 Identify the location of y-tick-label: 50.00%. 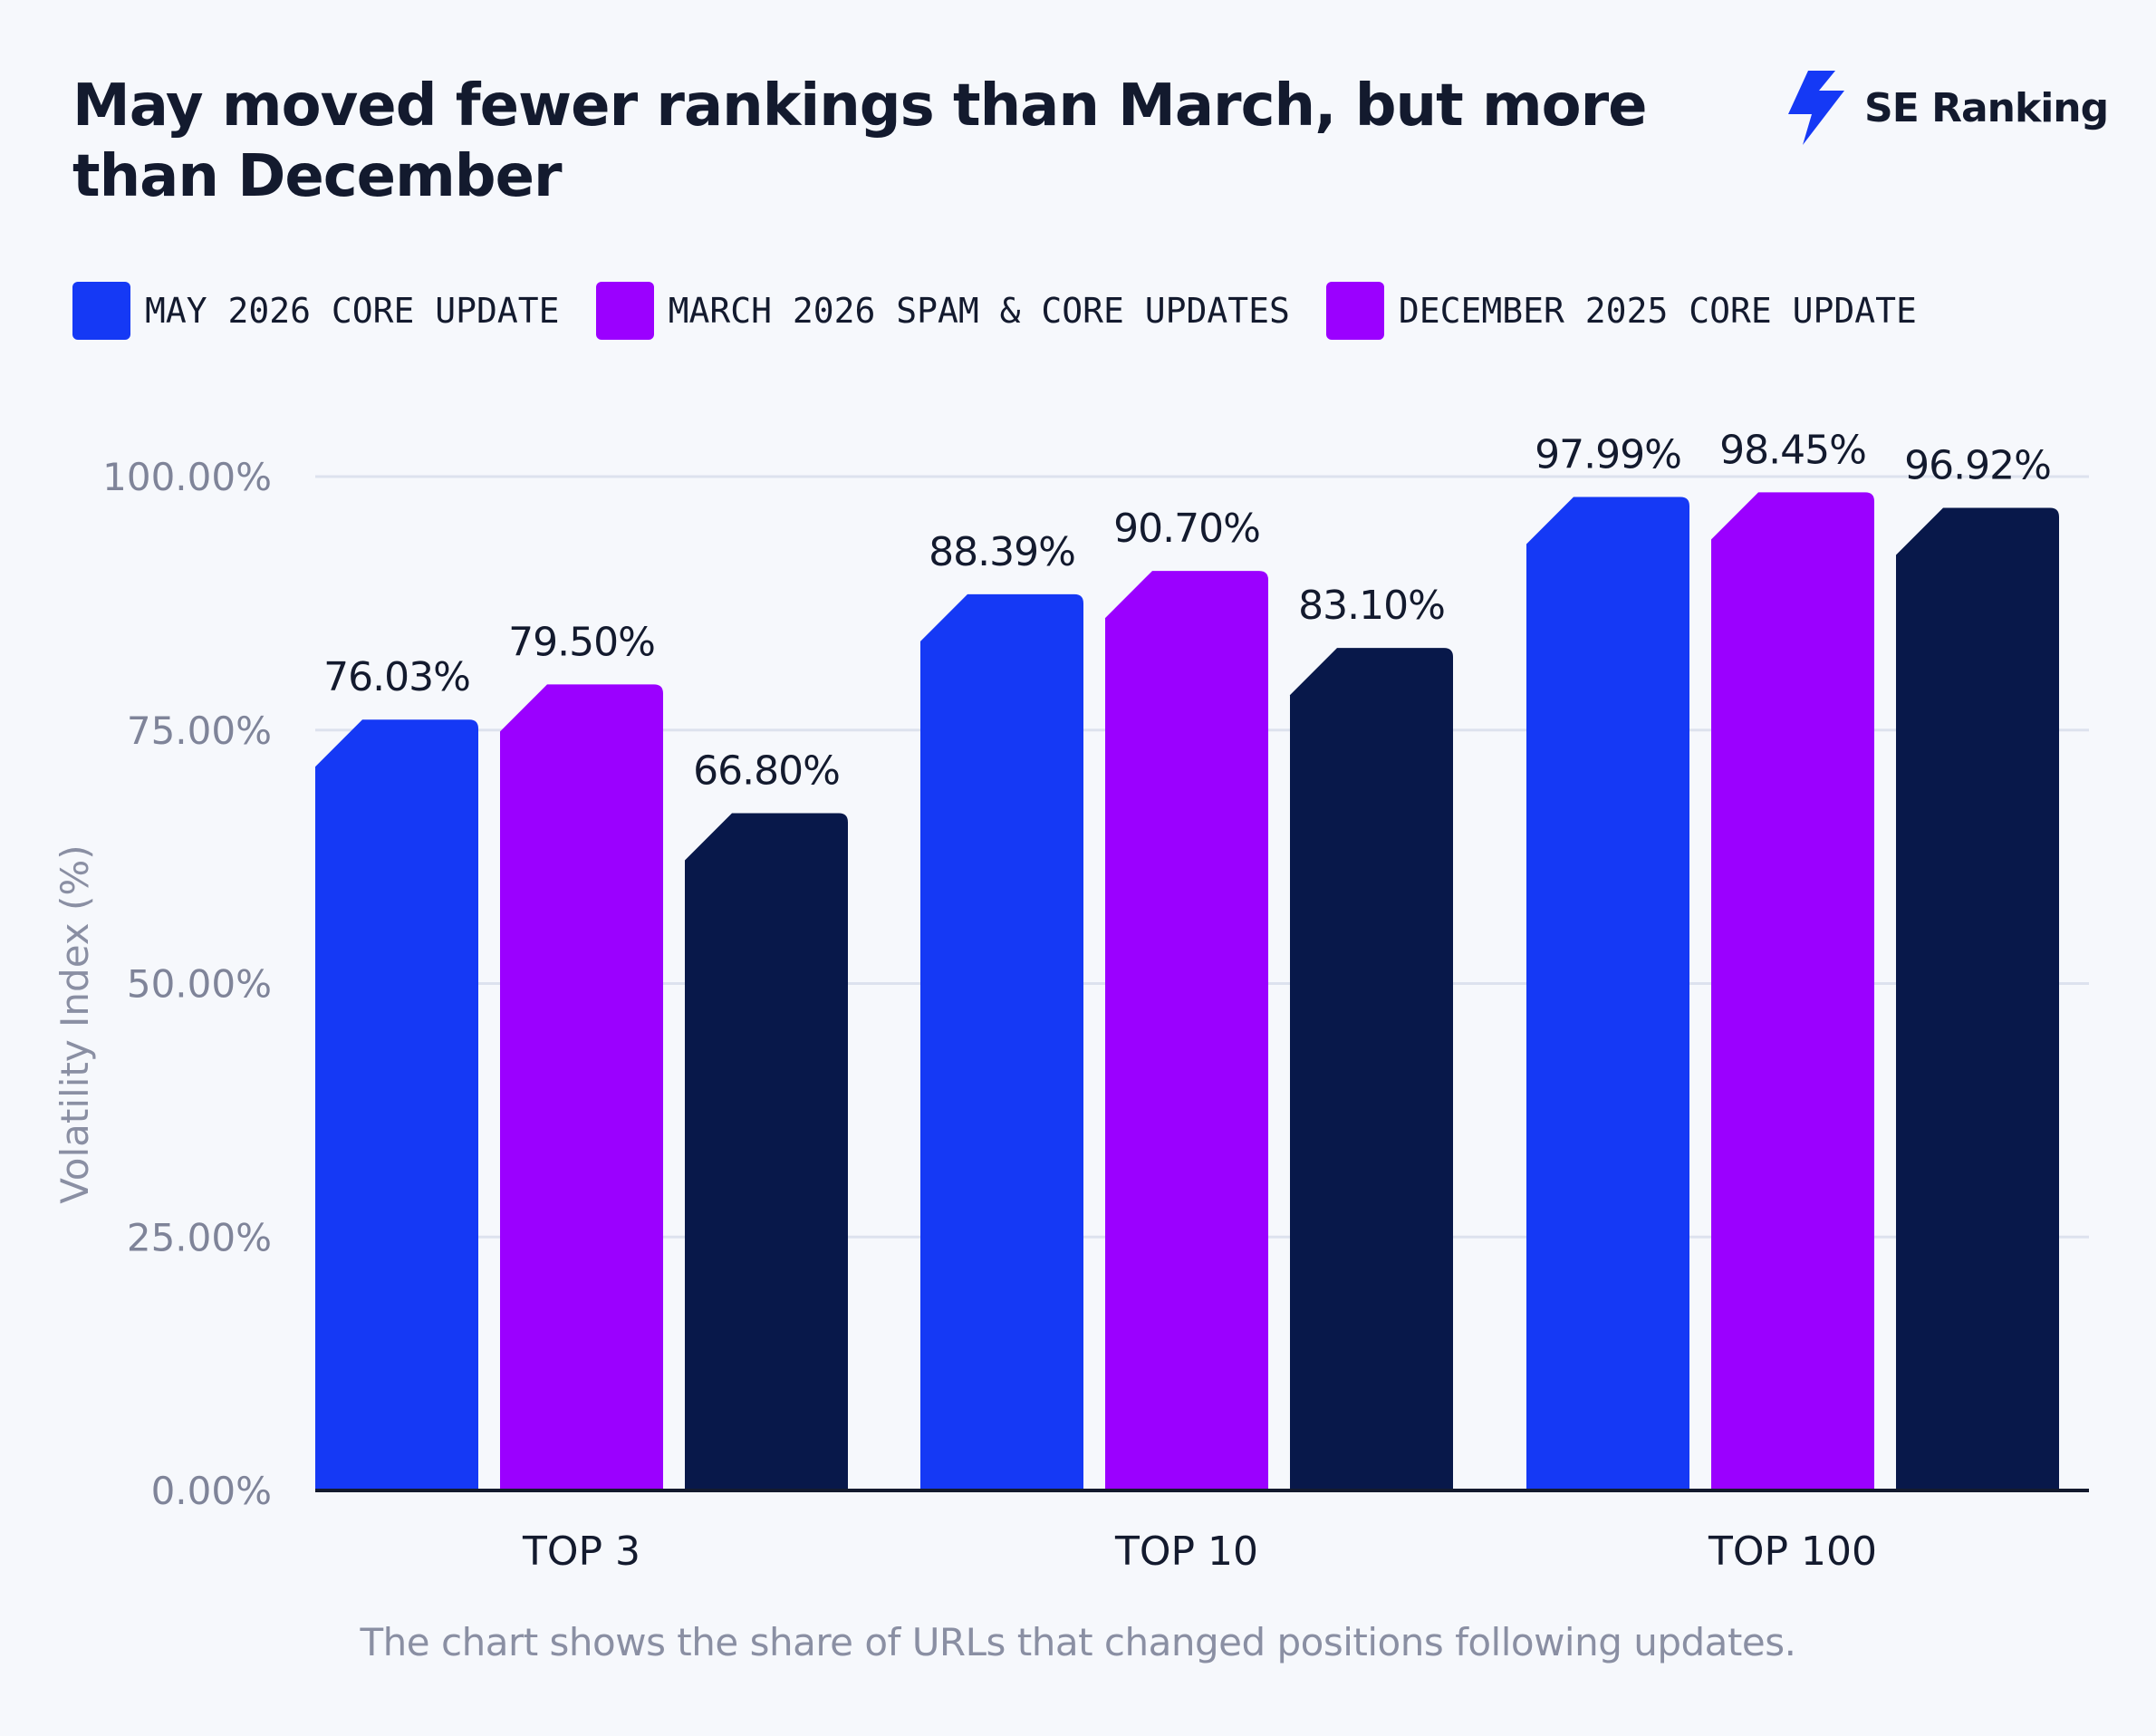
(200, 984).